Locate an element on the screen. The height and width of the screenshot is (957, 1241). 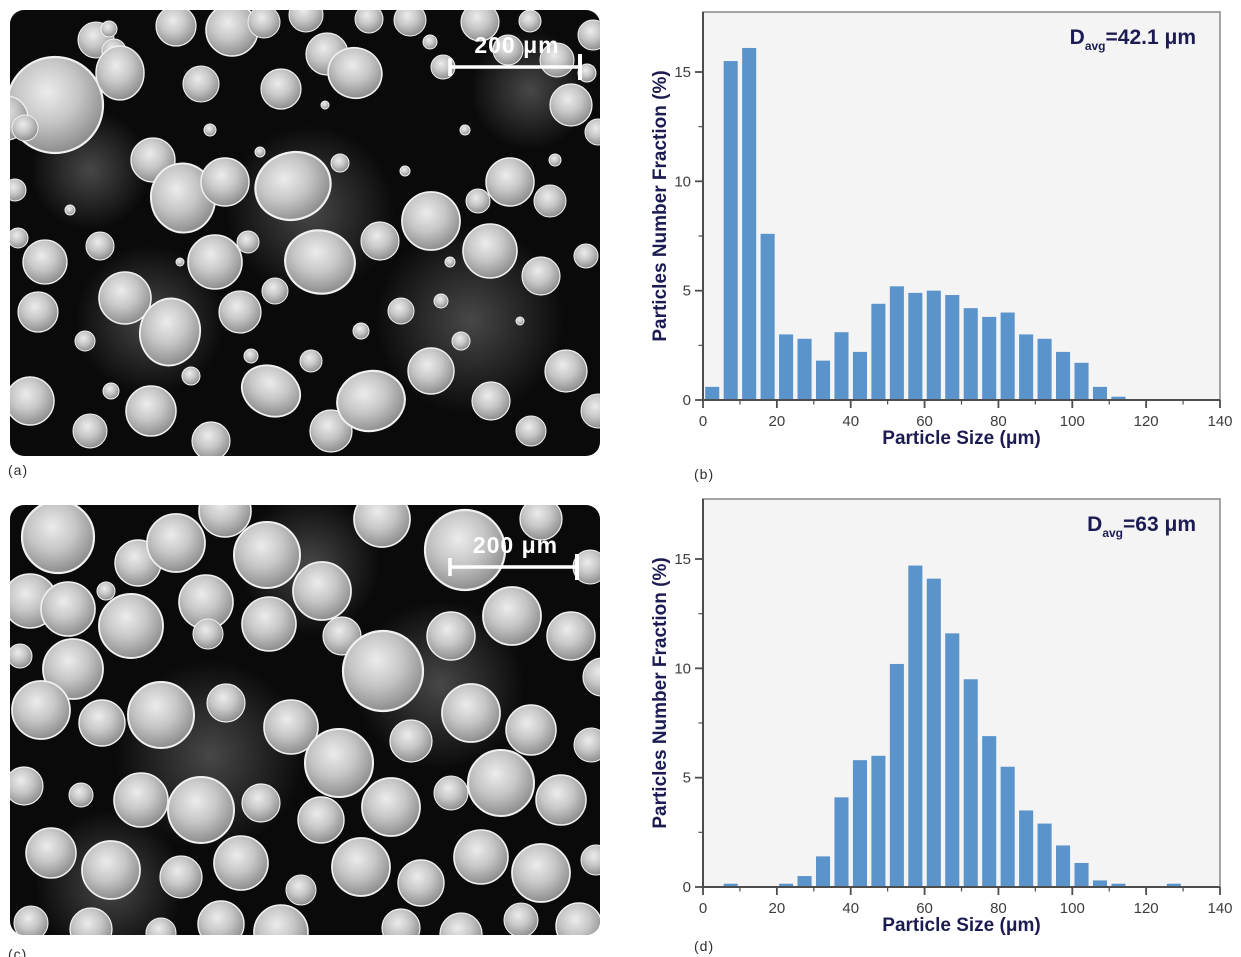
scale-bar: 200 μm is located at coordinates (515, 56).